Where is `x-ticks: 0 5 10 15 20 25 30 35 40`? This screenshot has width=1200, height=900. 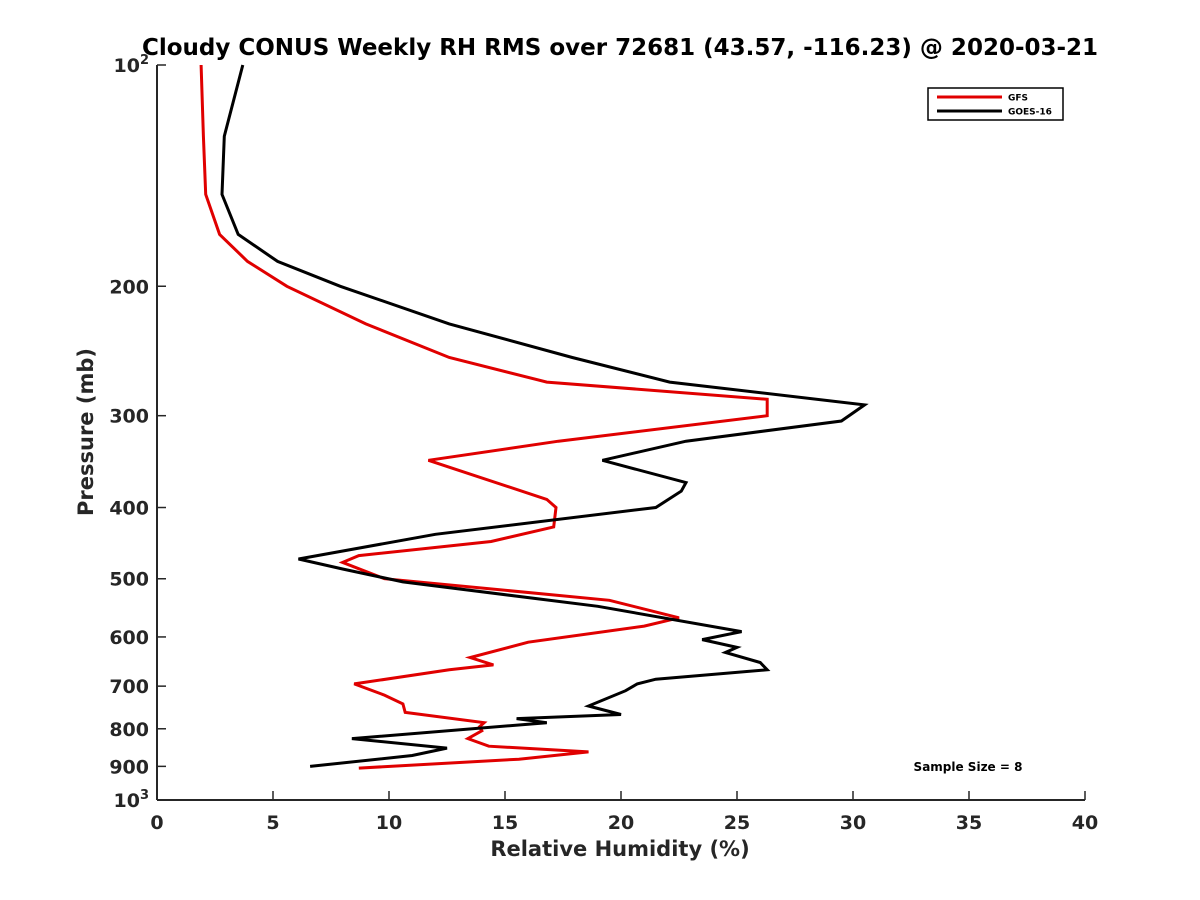
x-ticks: 0 5 10 15 20 25 30 35 40 is located at coordinates (624, 812).